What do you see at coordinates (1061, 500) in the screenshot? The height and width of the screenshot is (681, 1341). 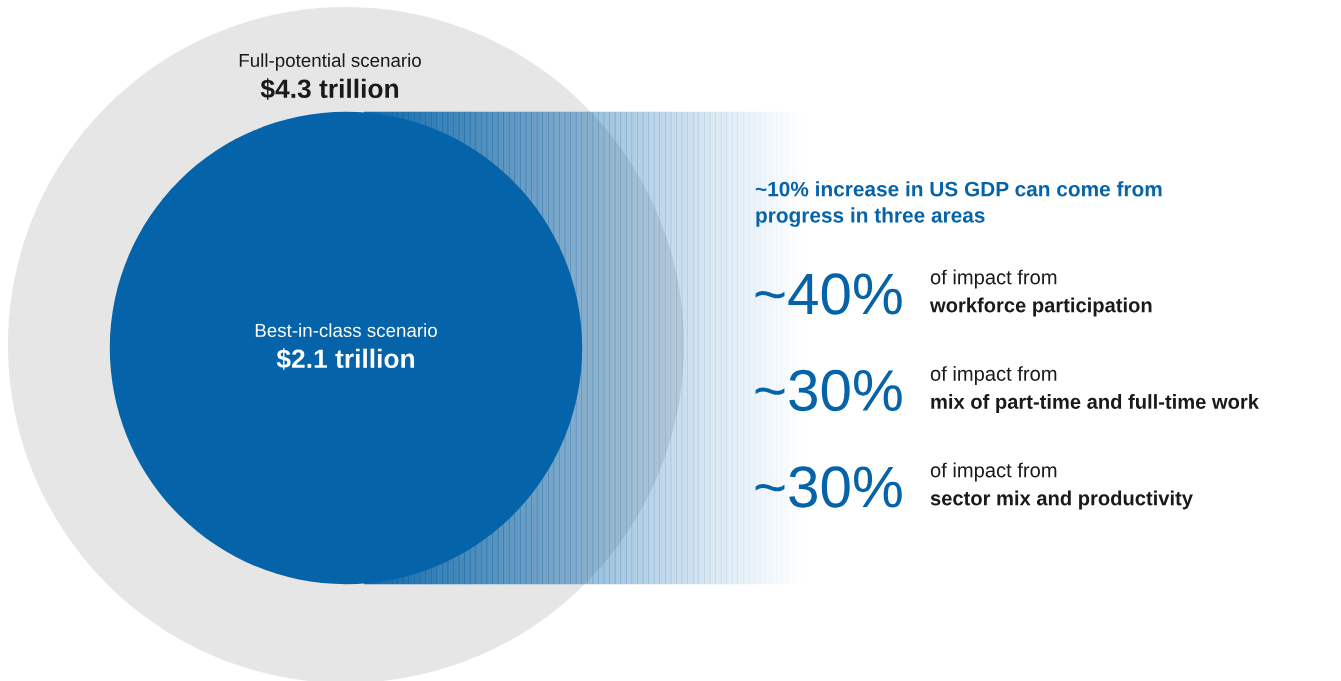 I see `text: sector mix and productivity` at bounding box center [1061, 500].